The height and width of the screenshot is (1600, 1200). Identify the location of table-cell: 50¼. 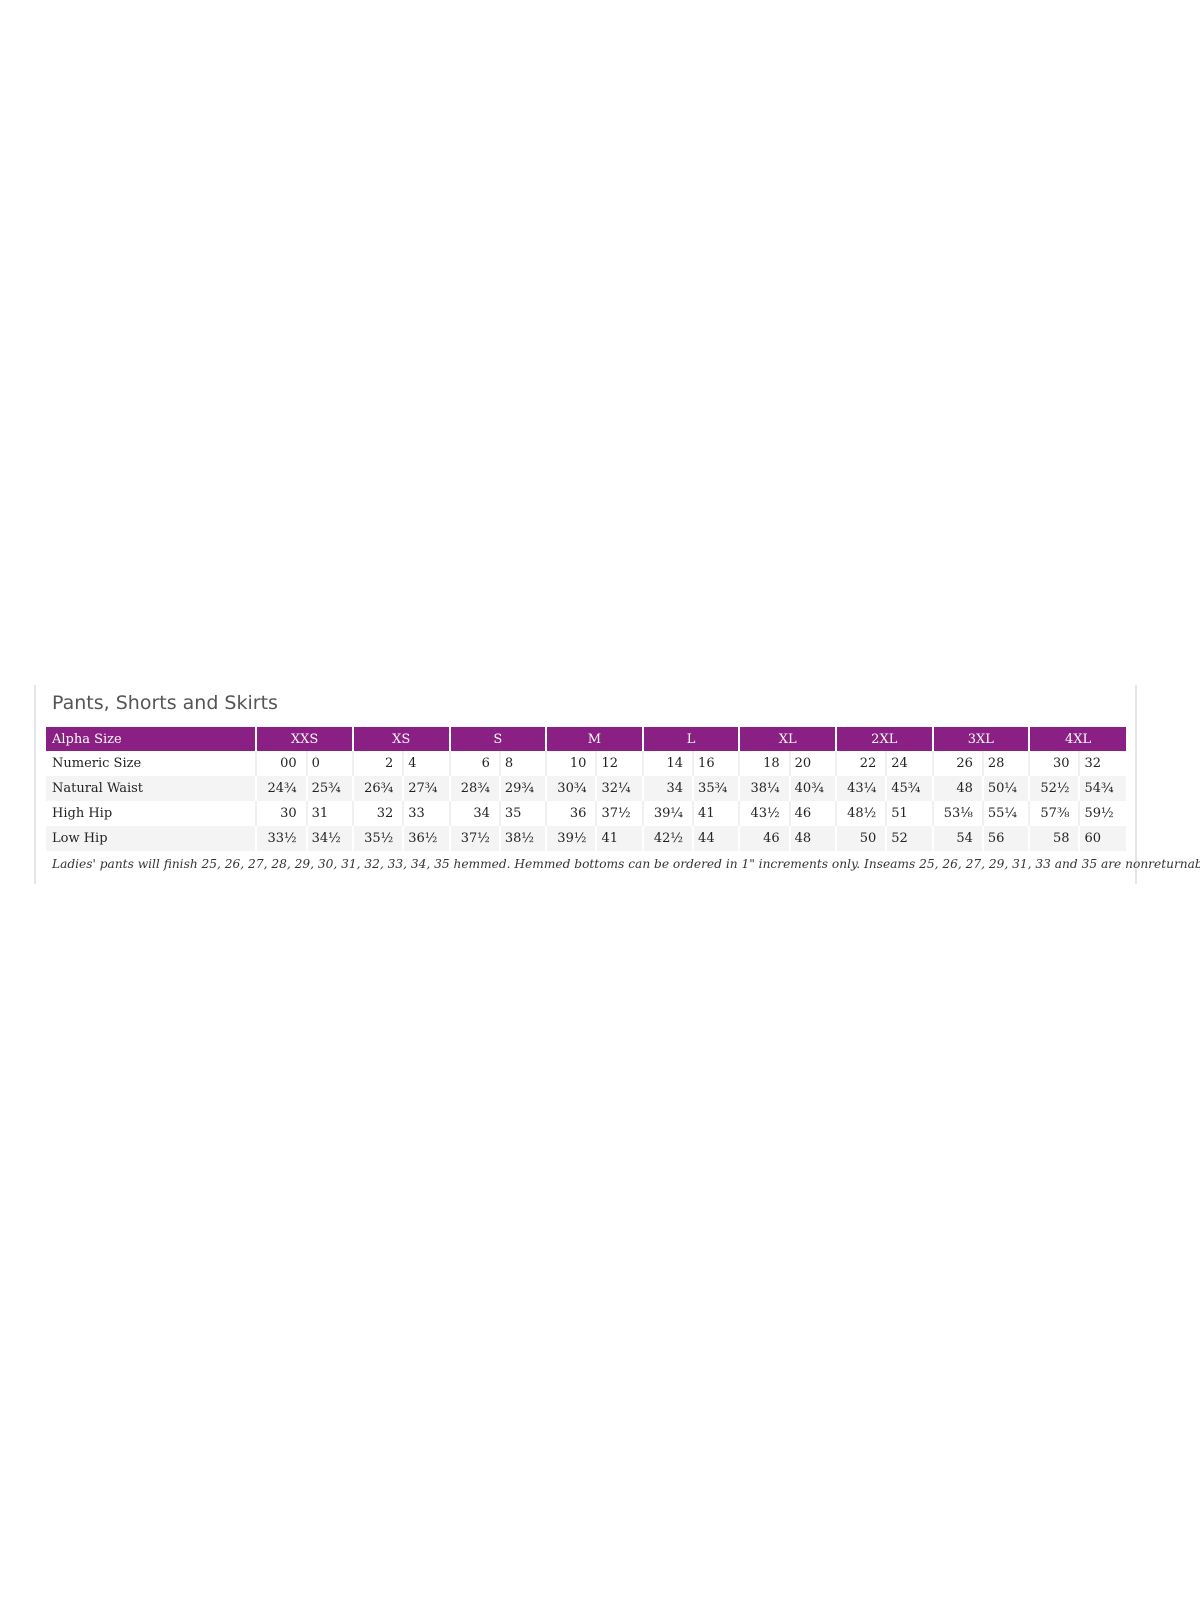
(1005, 788).